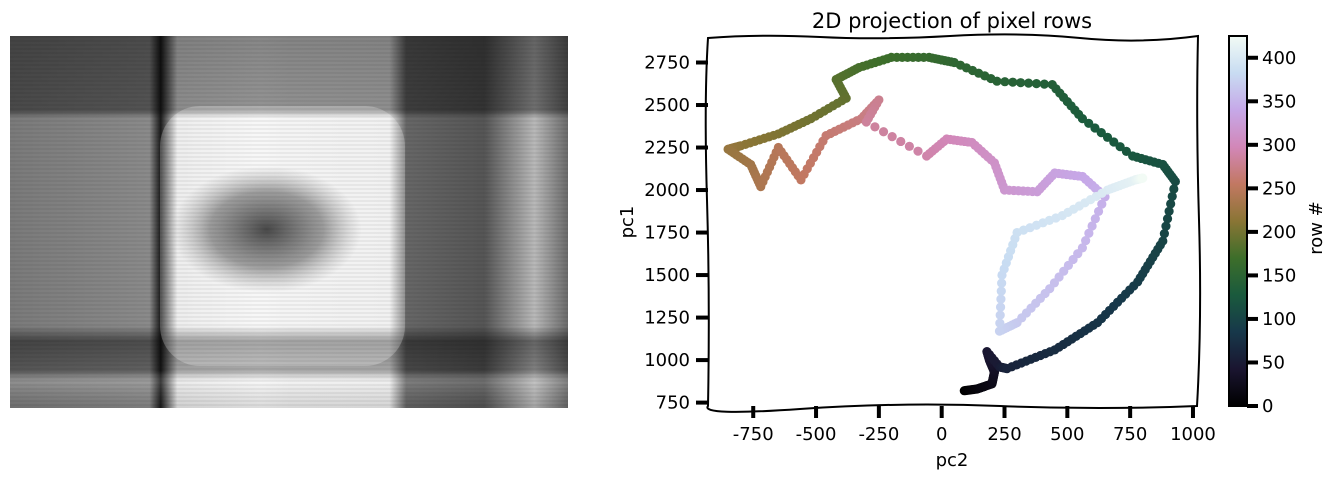 This screenshot has width=1334, height=478. Describe the element at coordinates (941, 434) in the screenshot. I see `x-tick-label: 0` at that location.